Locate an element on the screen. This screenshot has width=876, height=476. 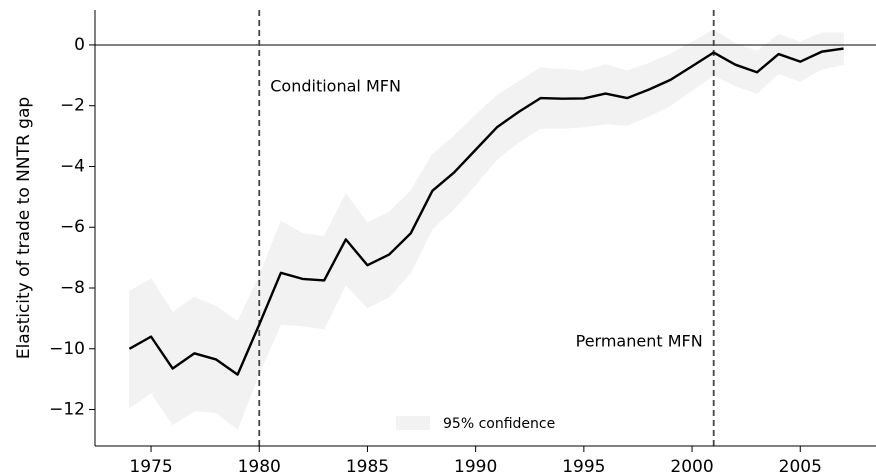
y-axis-label: Elasticity of trade to NNTR gap is located at coordinates (24, 228).